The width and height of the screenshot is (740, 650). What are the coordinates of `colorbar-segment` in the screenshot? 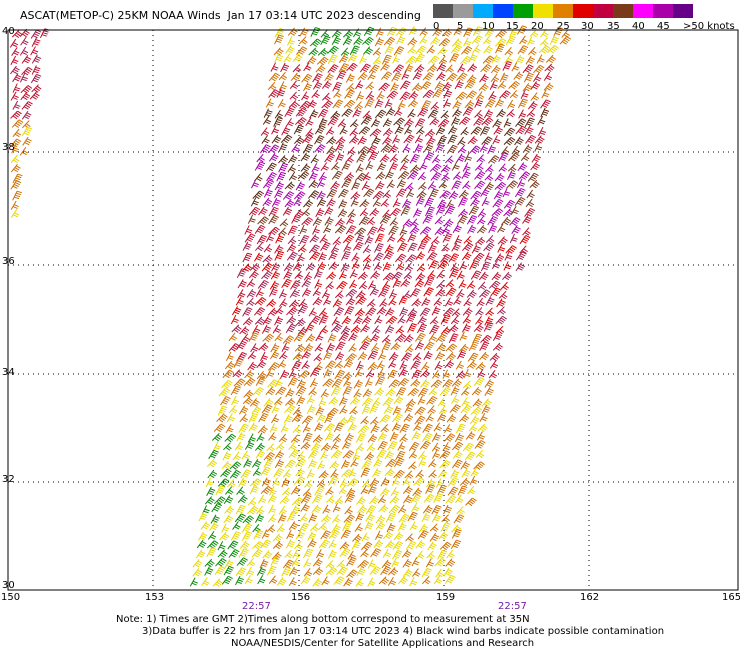 It's located at (643, 11).